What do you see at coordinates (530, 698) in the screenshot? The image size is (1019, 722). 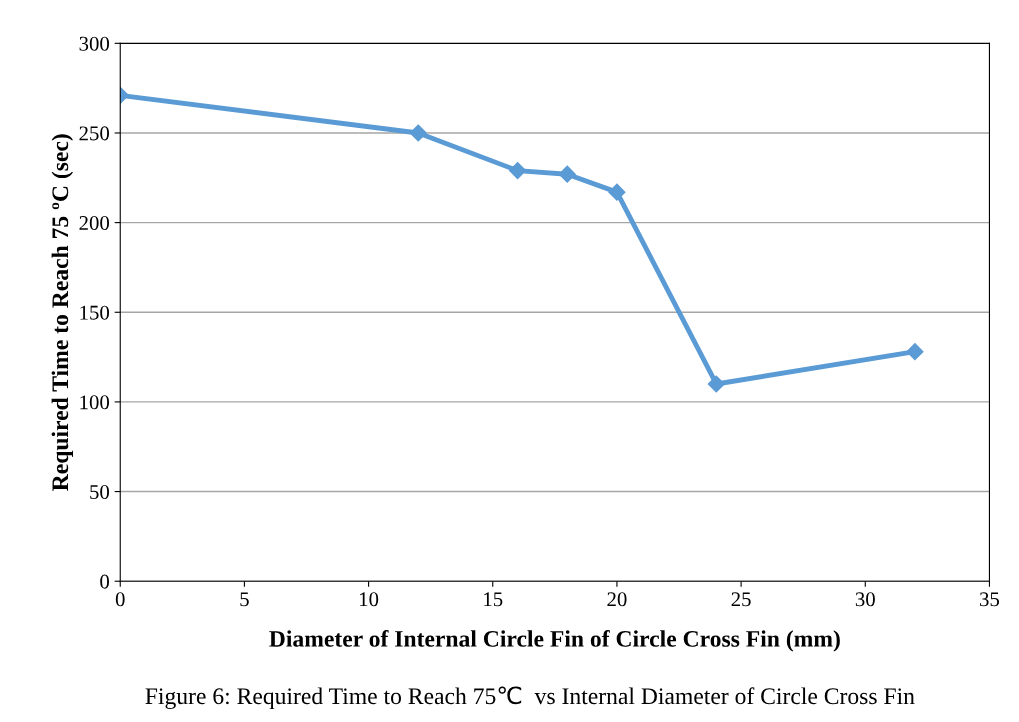 I see `caption: Figure 6: Required Time to Reach 75℃ vs Internal Diameter of Circle Cross Fin` at bounding box center [530, 698].